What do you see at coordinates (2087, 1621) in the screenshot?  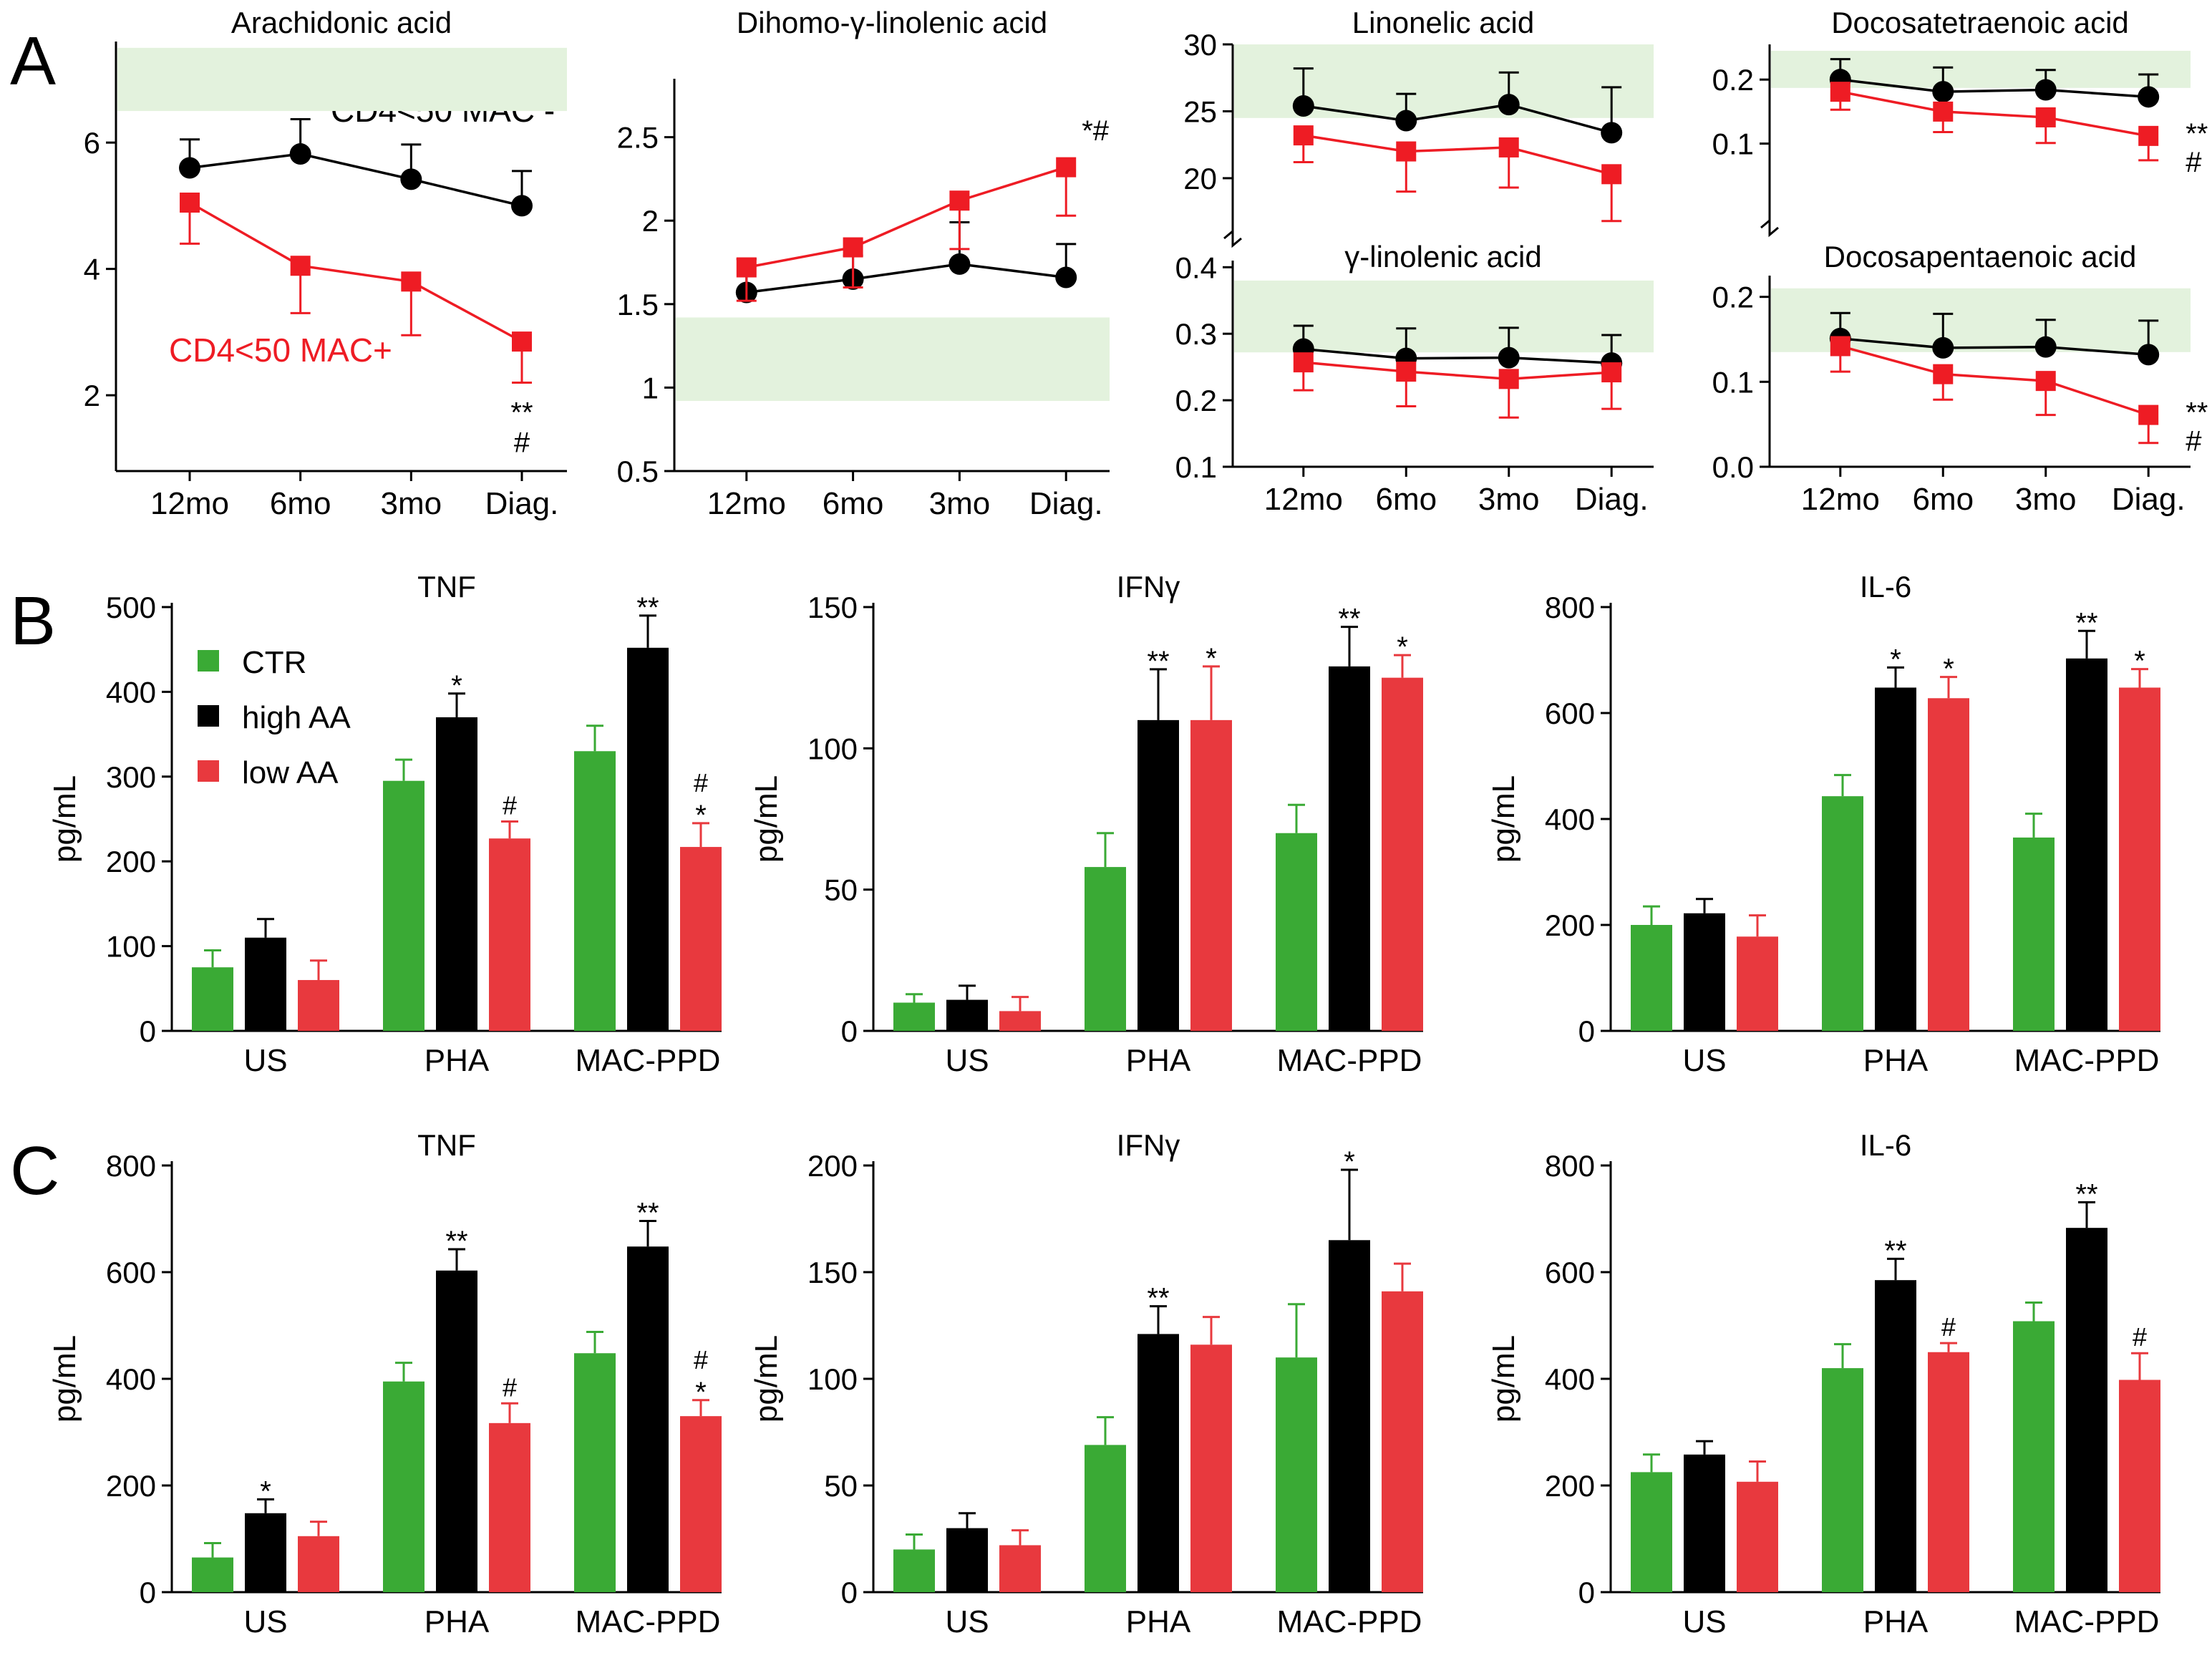 I see `x-tick-label: MAC-PPD` at bounding box center [2087, 1621].